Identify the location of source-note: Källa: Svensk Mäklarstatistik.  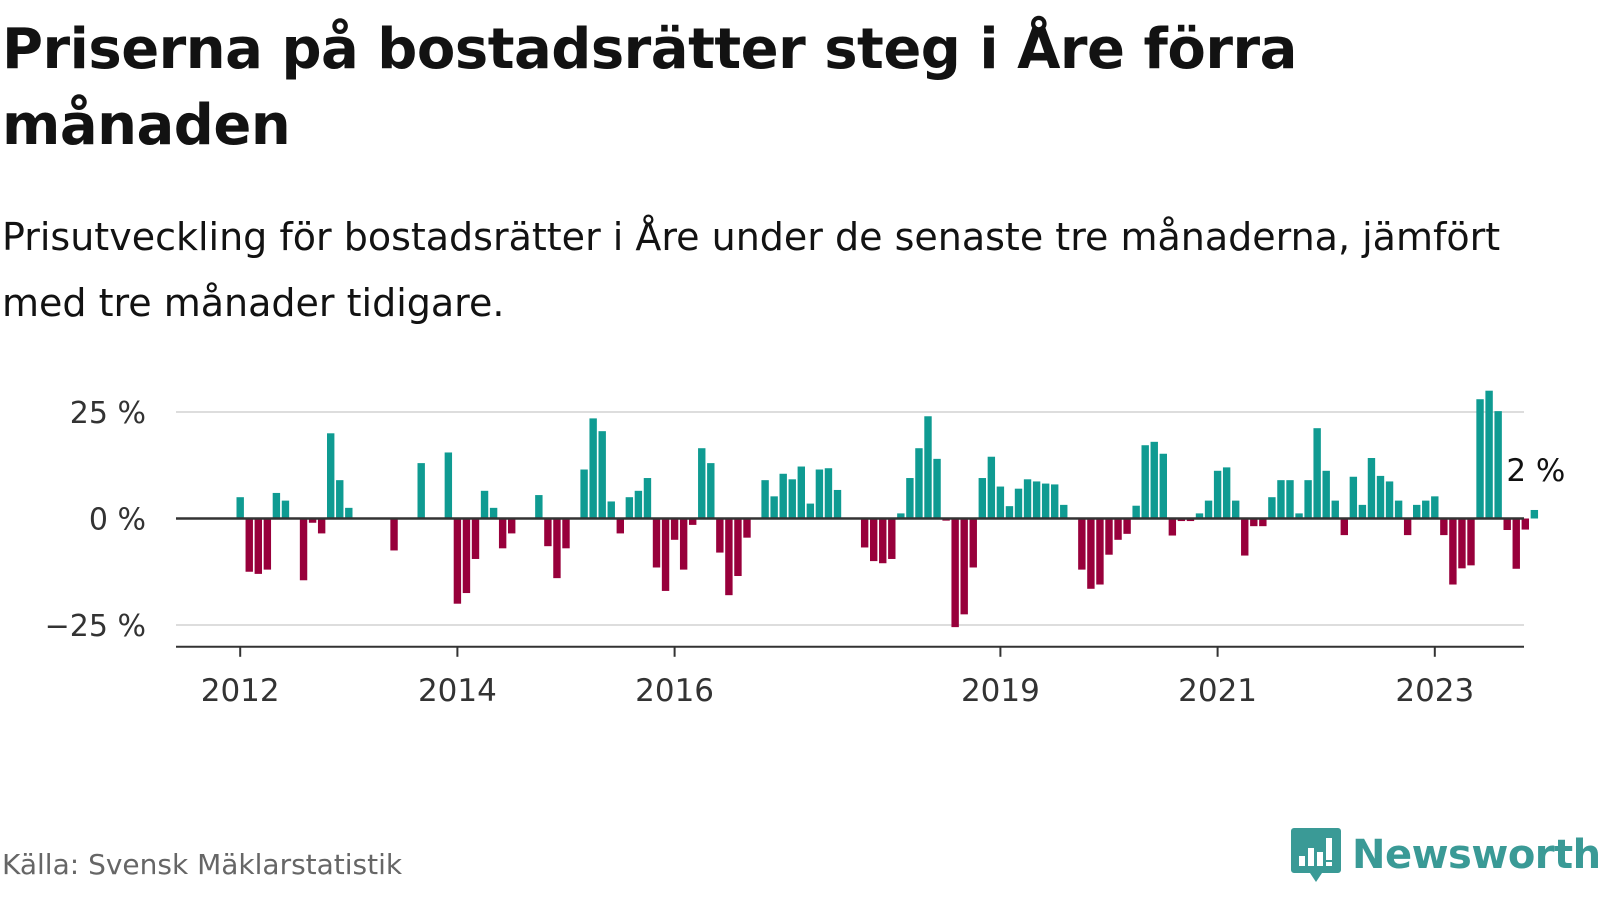
(202, 864).